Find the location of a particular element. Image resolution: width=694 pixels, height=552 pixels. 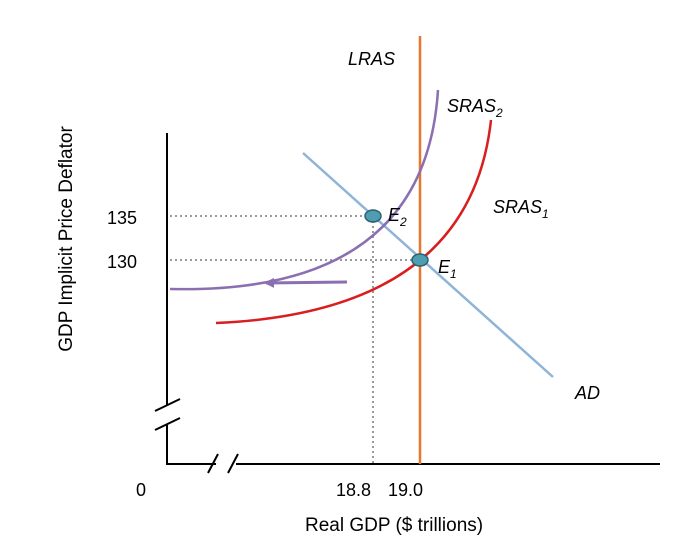

sras2-label-sub: 2 is located at coordinates (499, 113).